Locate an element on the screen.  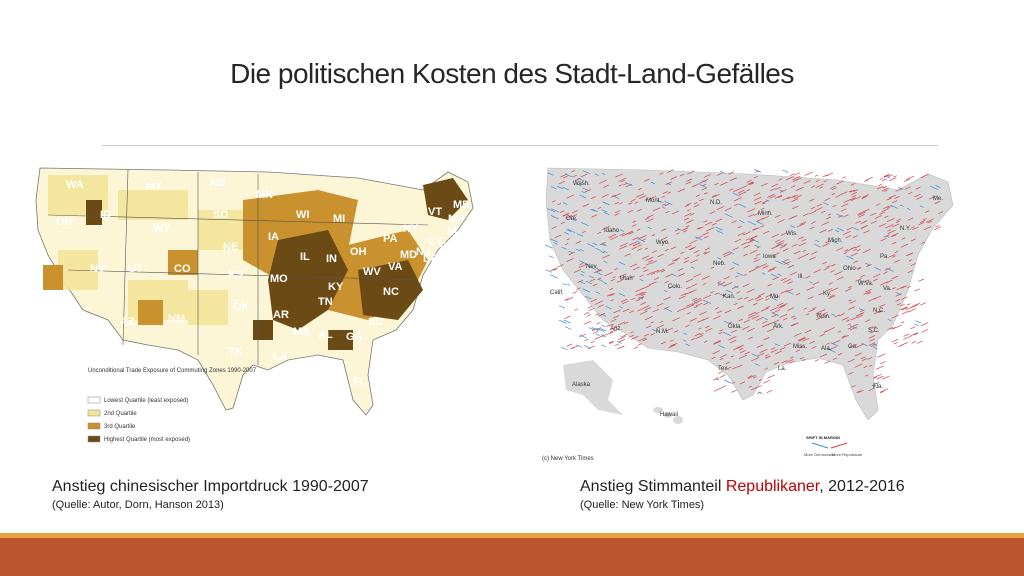
state-label: Utah is located at coordinates (626, 279).